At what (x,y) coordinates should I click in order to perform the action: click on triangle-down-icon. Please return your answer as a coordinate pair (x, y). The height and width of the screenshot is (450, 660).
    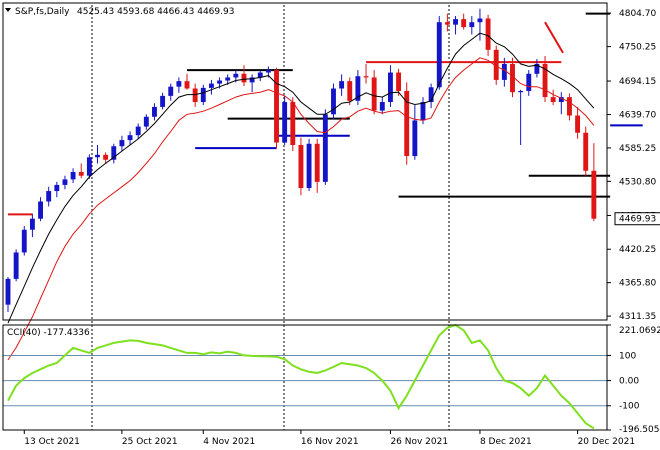
    Looking at the image, I should click on (8, 10).